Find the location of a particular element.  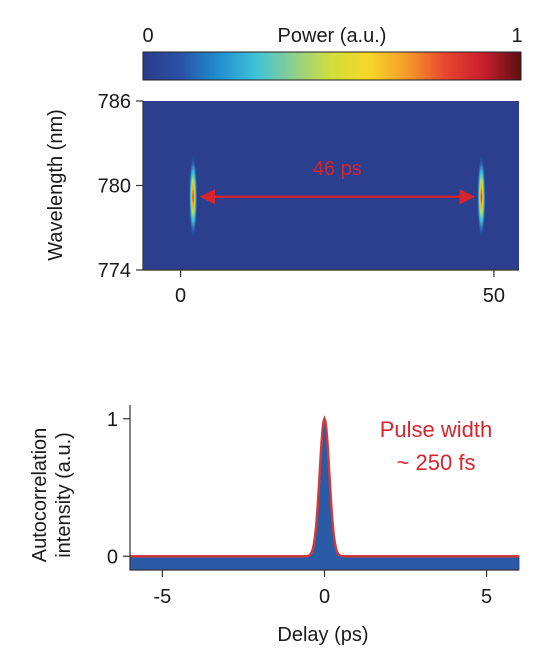

heatmap-y-axis: 786 780 774 is located at coordinates (121, 186).